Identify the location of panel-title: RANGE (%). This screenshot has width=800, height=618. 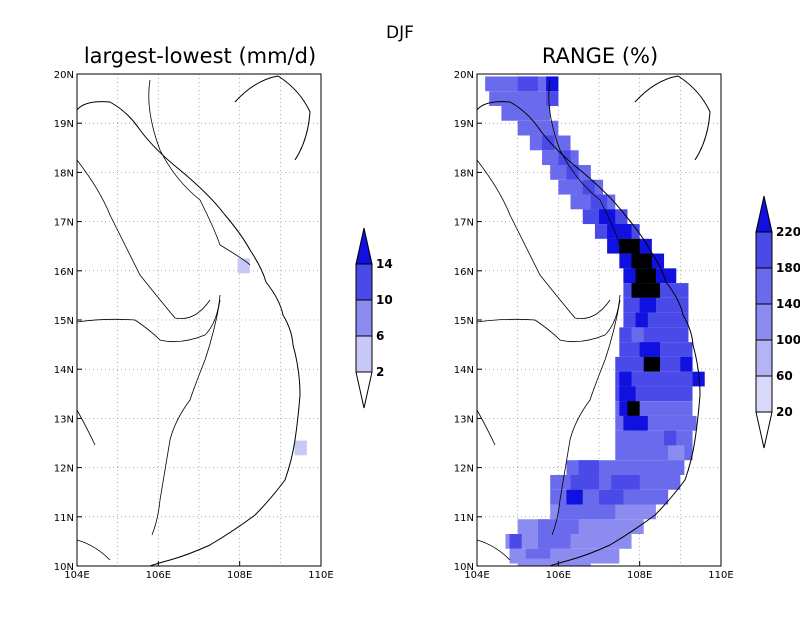
(600, 56).